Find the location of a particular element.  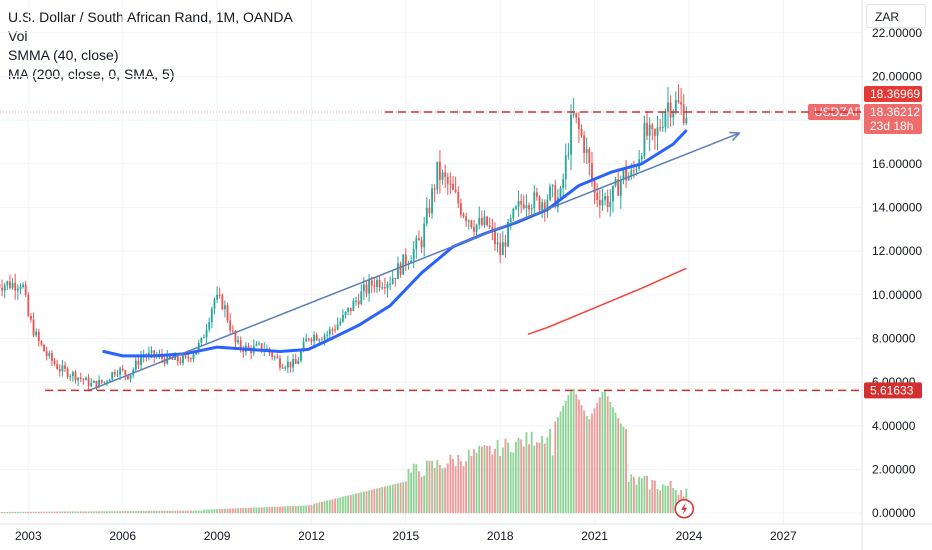

legend-ma: MA (200, close, 0, SMA, 5) is located at coordinates (91, 74).